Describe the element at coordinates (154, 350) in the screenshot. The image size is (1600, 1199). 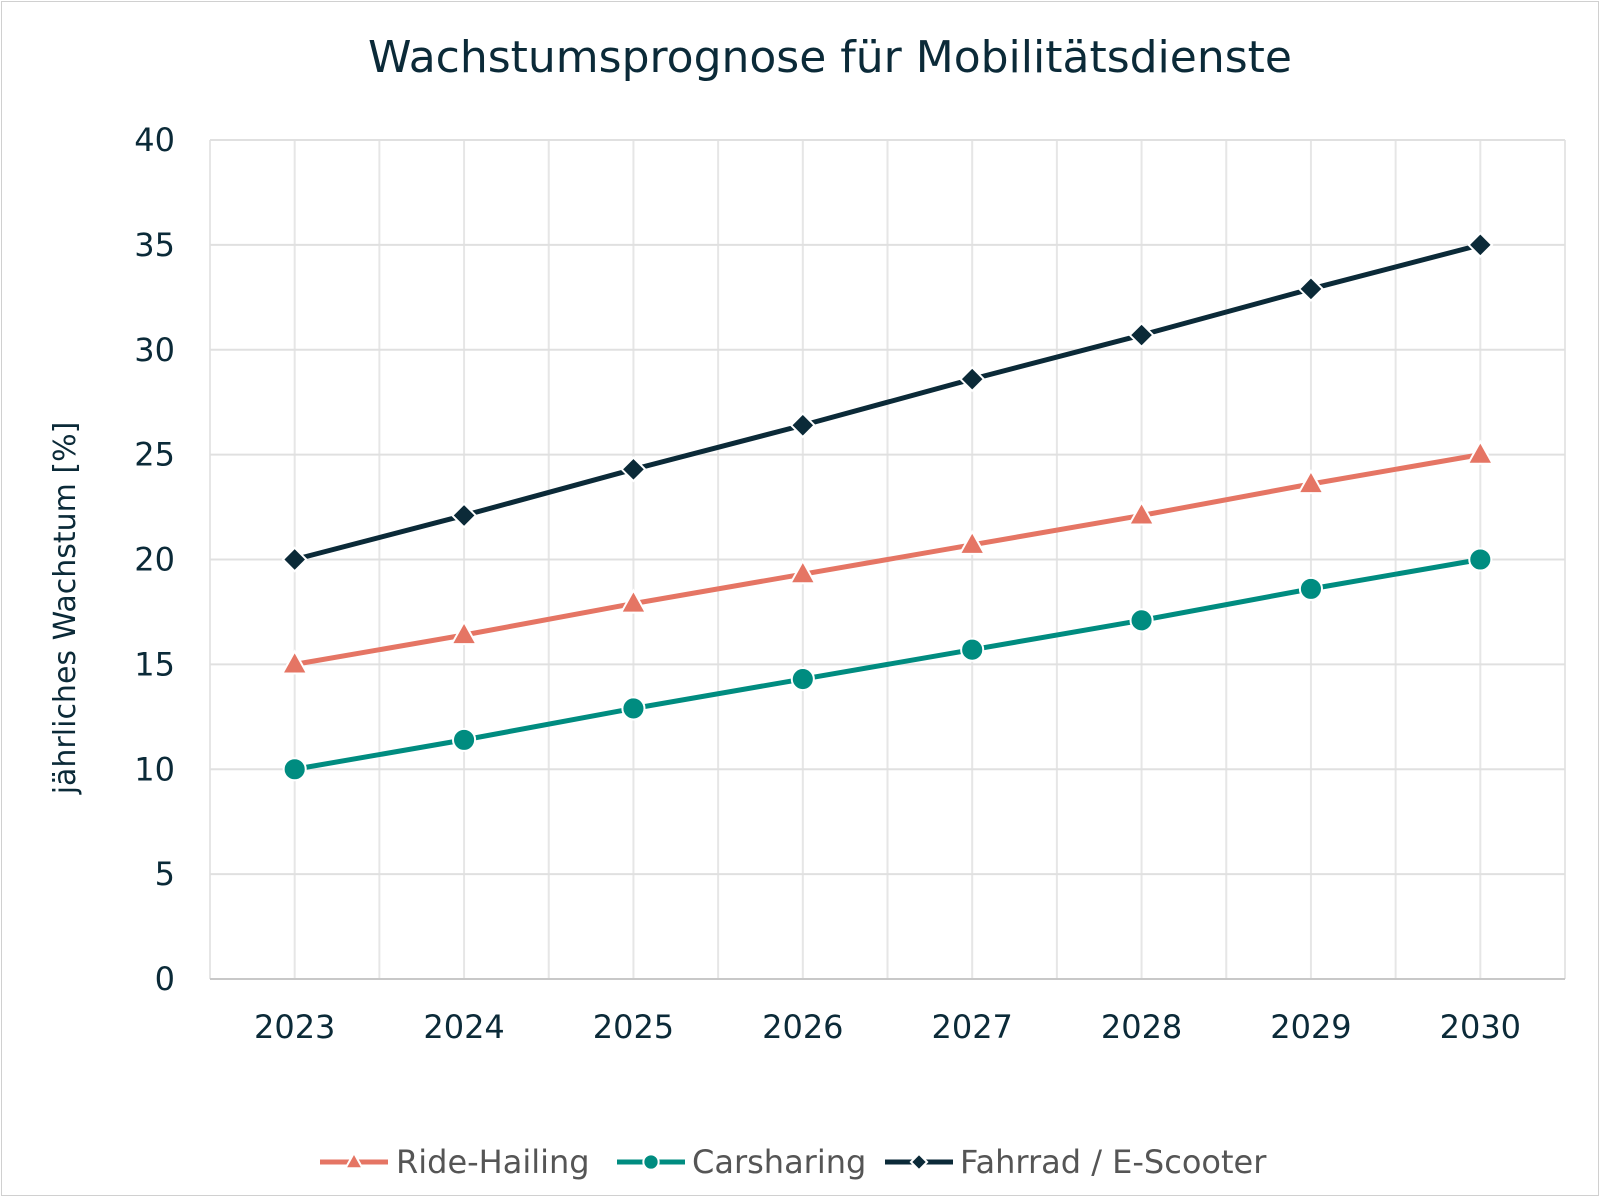
I see `y-tick-label: 30` at that location.